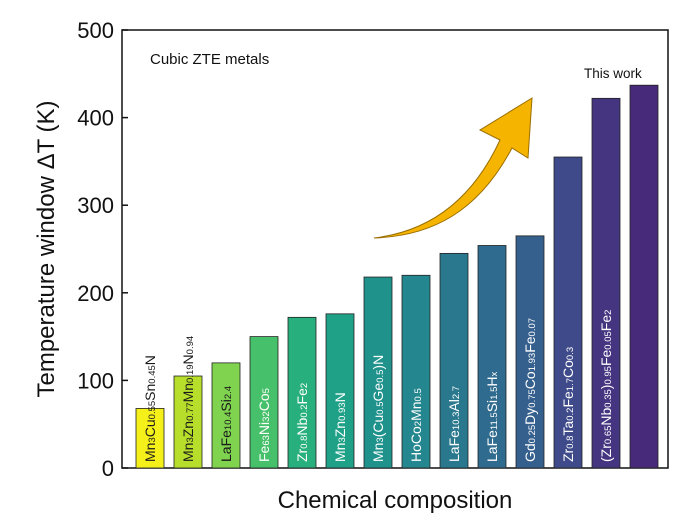 The height and width of the screenshot is (520, 700). What do you see at coordinates (46, 248) in the screenshot?
I see `y-axis-title: Temperature window ΔT (K)` at bounding box center [46, 248].